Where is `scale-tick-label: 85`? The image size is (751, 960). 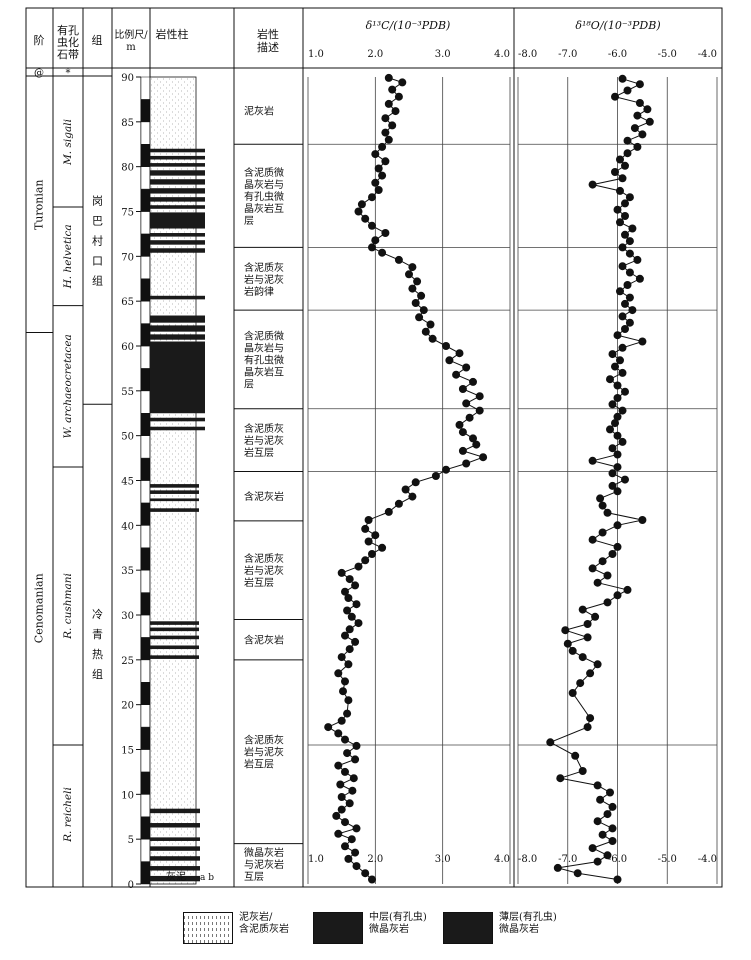
scale-tick-label: 85 is located at coordinates (127, 123).